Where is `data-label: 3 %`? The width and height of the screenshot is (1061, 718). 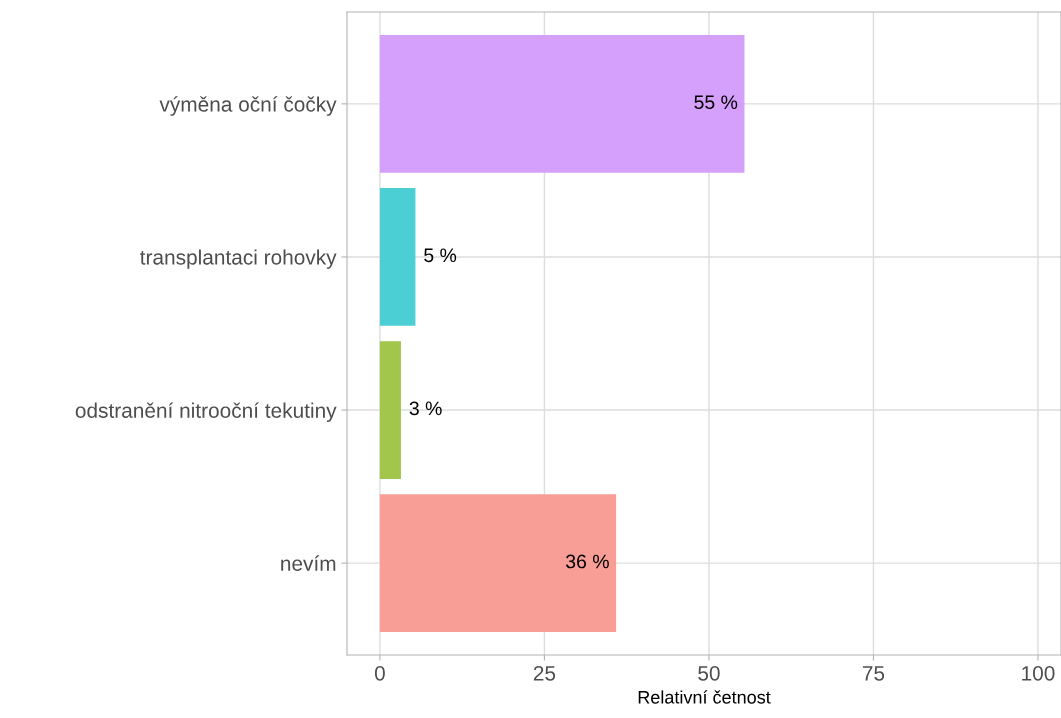
data-label: 3 % is located at coordinates (425, 408).